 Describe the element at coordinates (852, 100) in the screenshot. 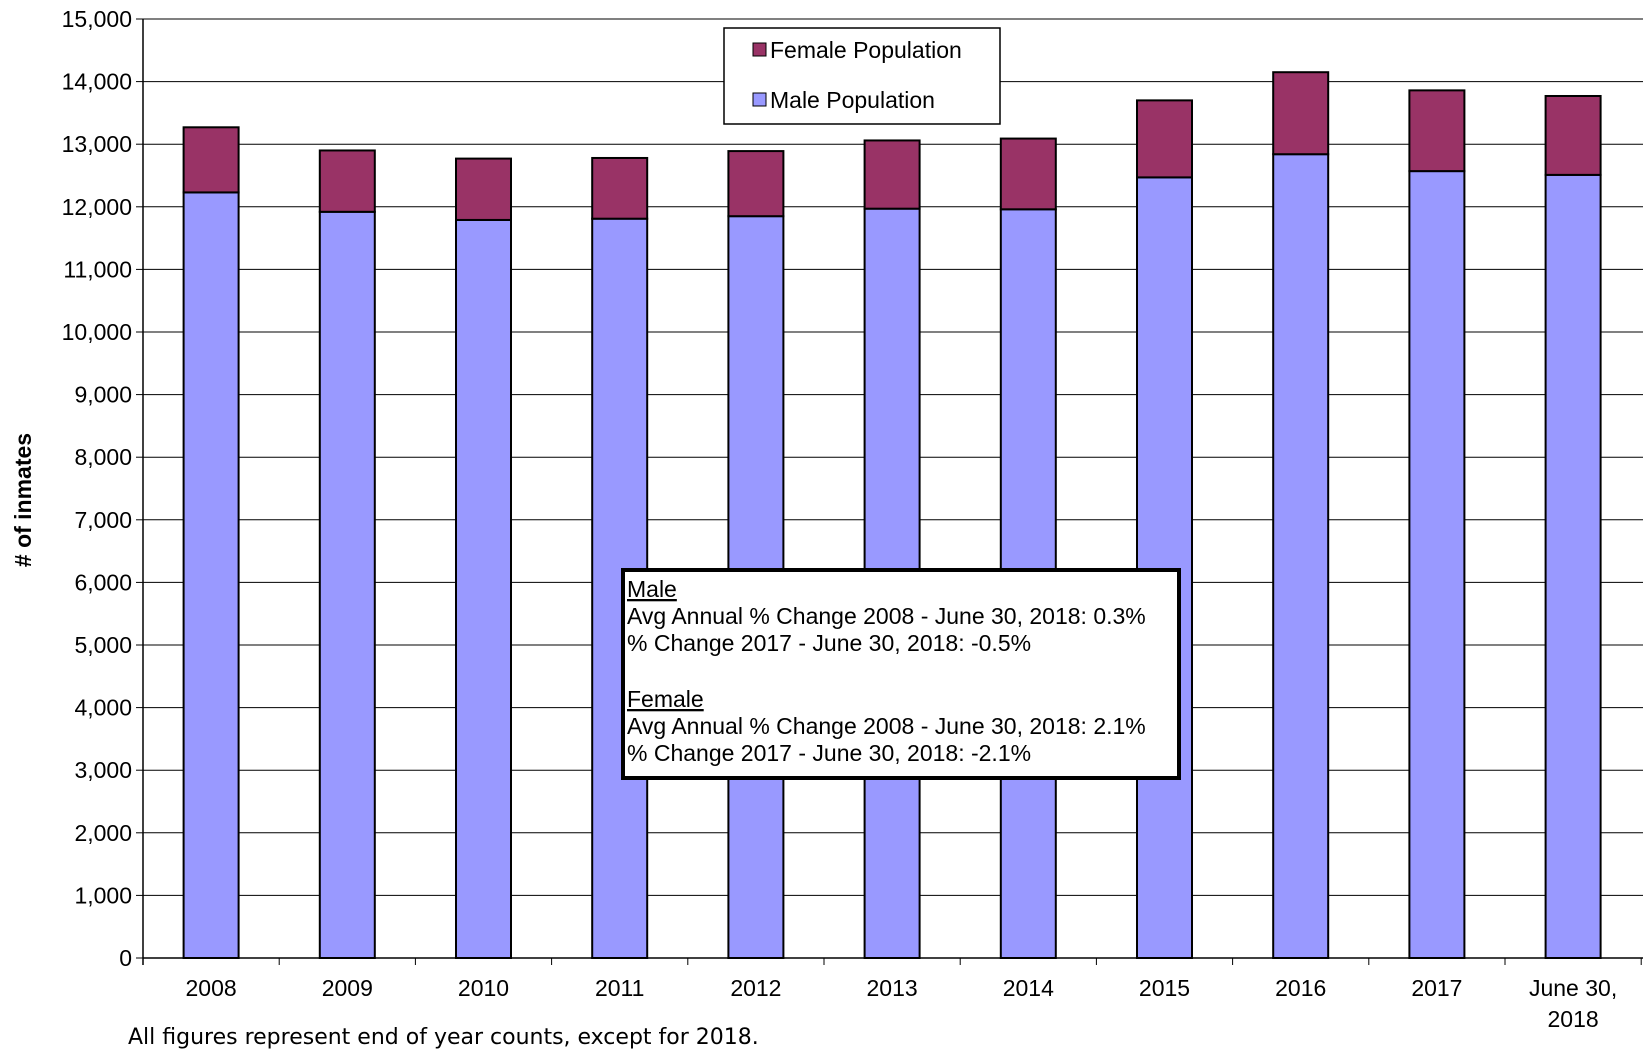

I see `legend-label-male: Male Population` at that location.